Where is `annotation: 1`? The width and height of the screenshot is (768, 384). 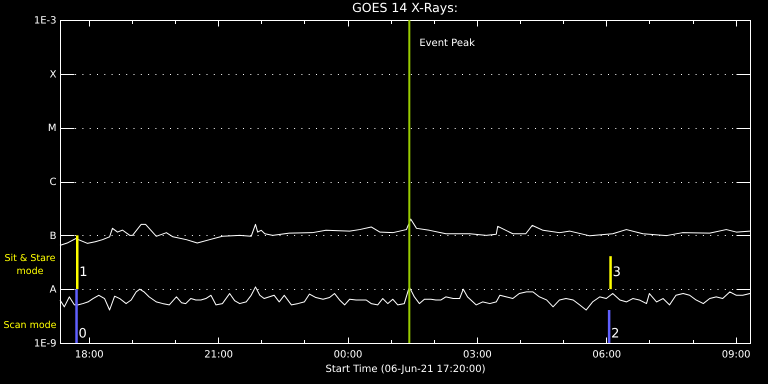 annotation: 1 is located at coordinates (83, 272).